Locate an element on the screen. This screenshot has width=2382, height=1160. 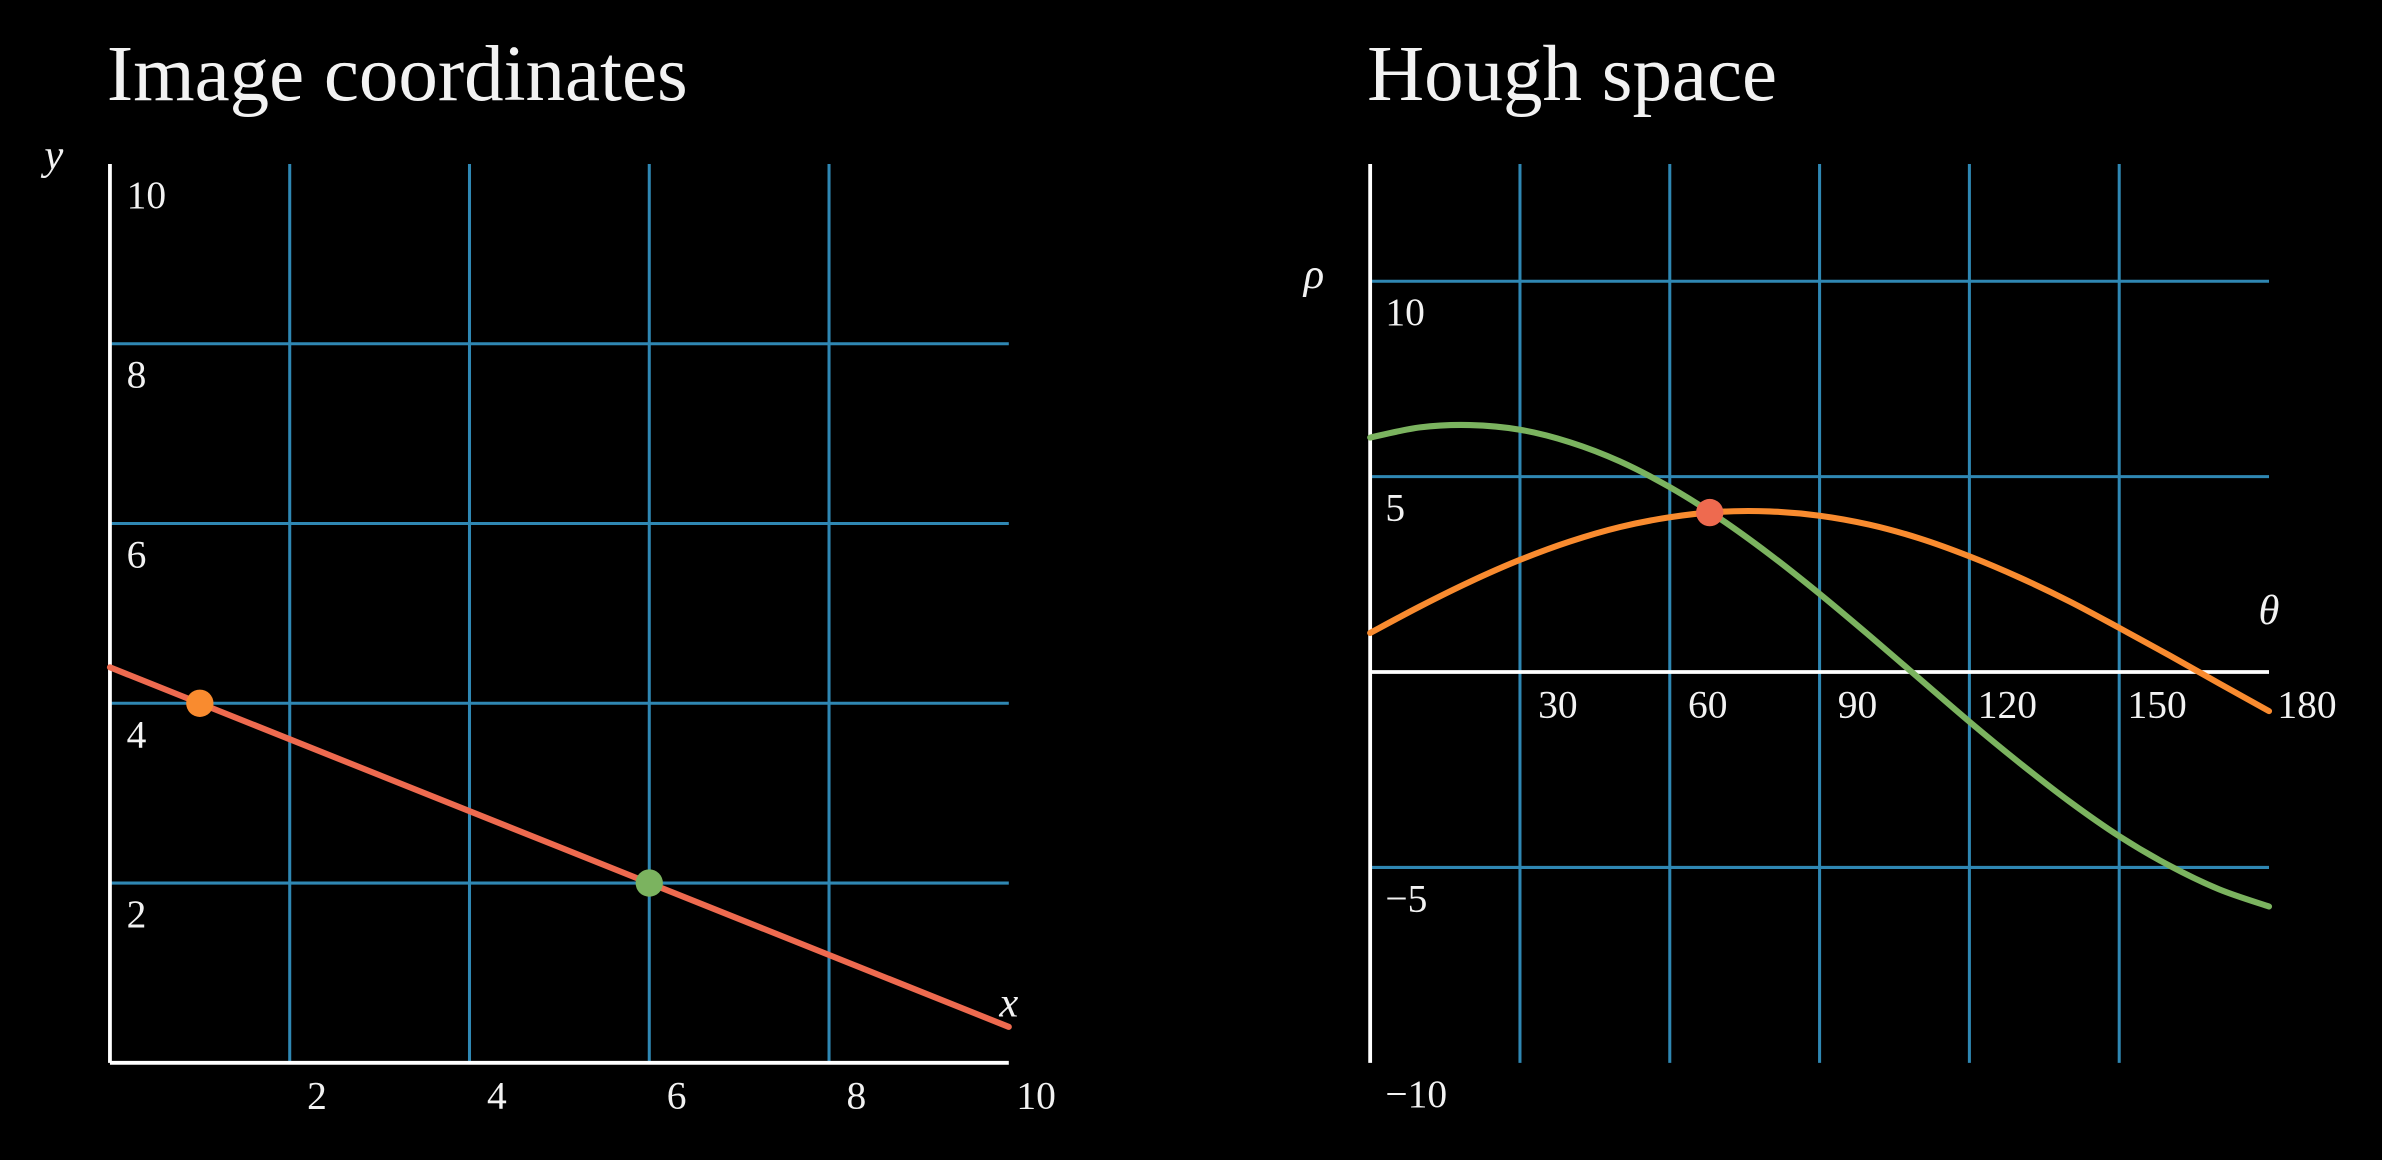
x-tick-label: 2 is located at coordinates (317, 1095).